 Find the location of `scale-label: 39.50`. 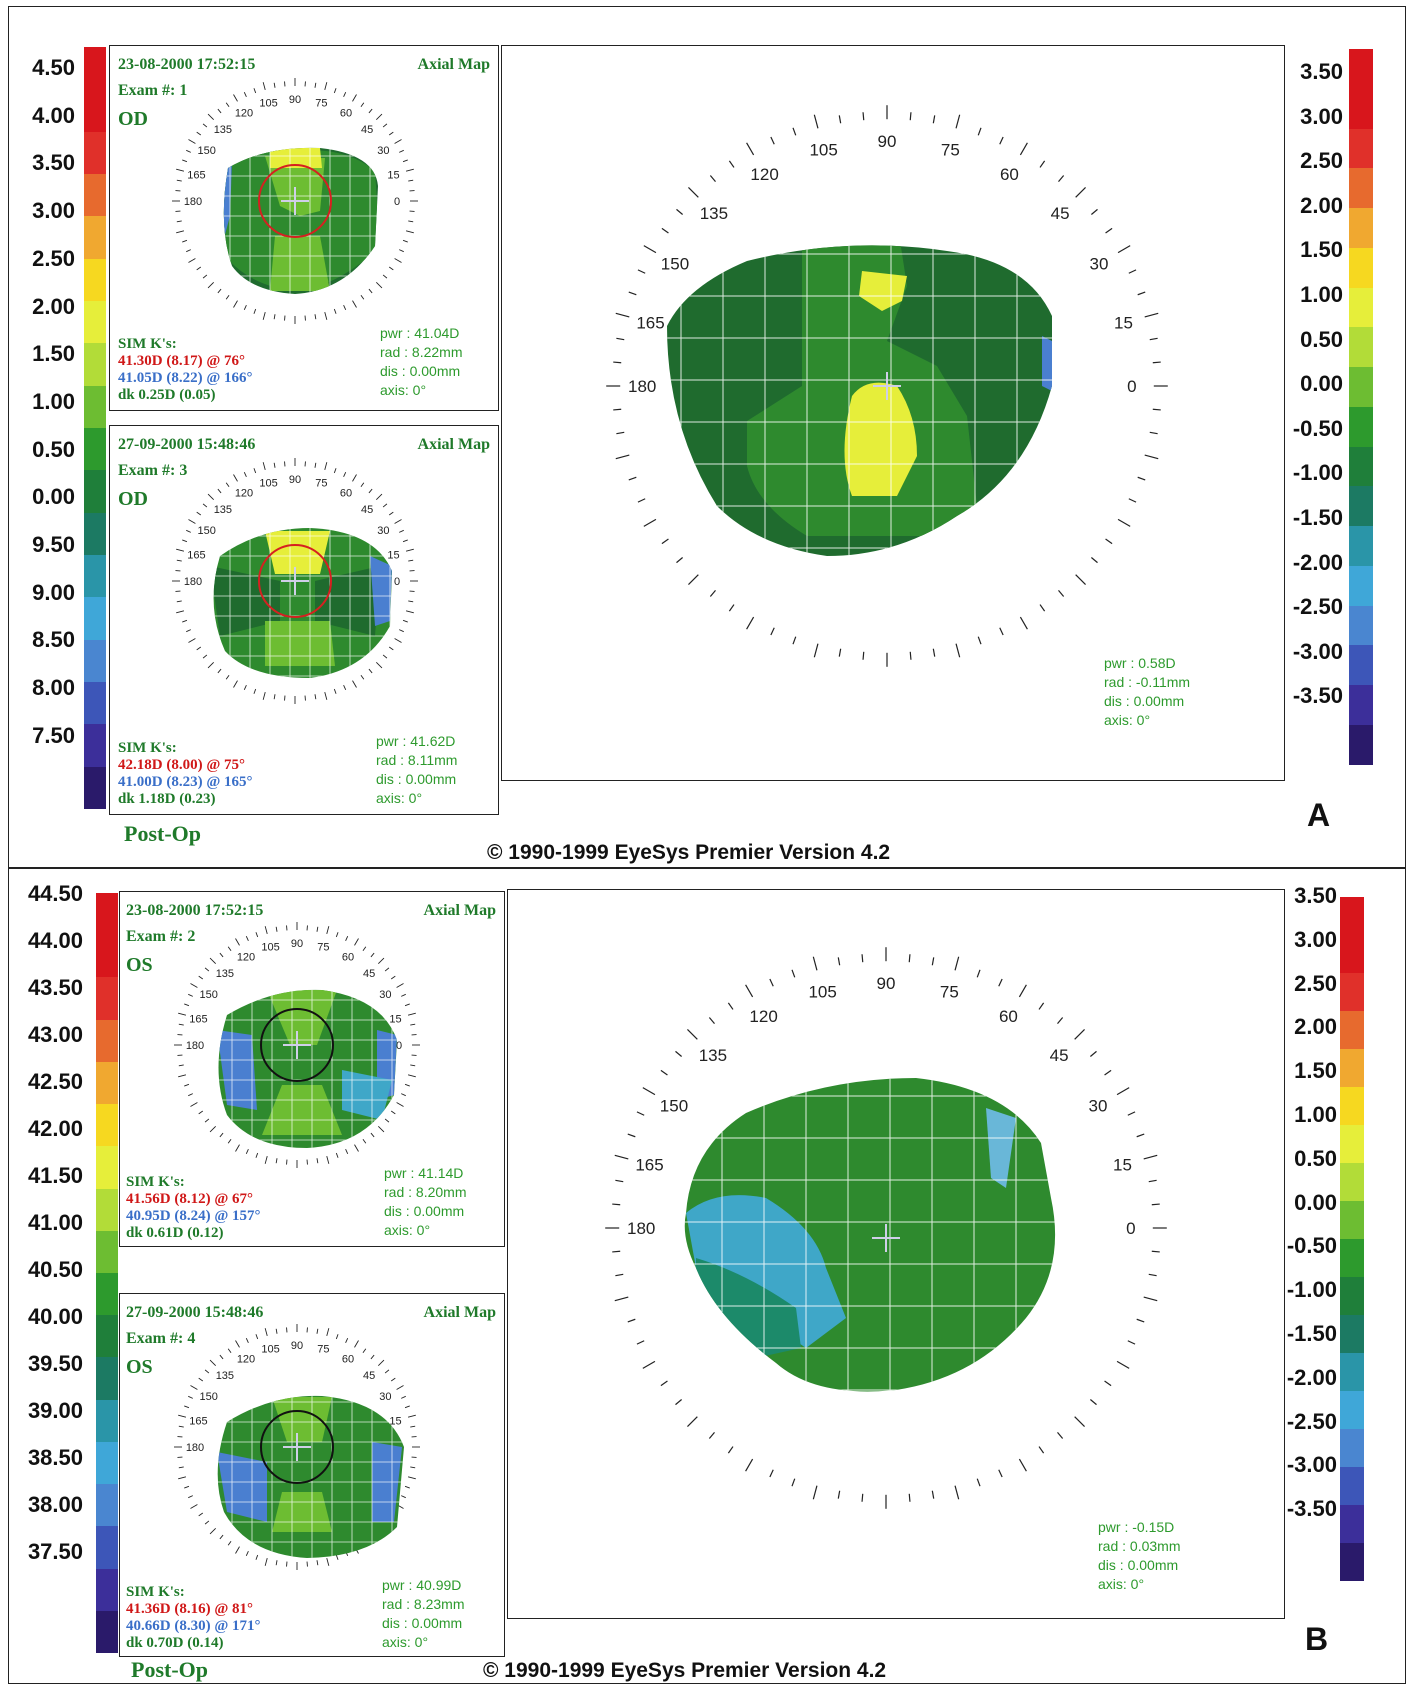

scale-label: 39.50 is located at coordinates (55, 1363).